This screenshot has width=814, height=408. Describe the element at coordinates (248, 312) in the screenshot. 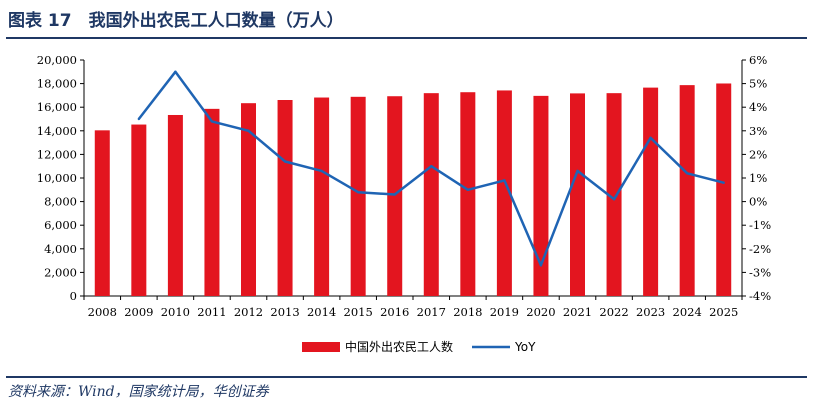

I see `x-axis-tick-label: 2012` at that location.